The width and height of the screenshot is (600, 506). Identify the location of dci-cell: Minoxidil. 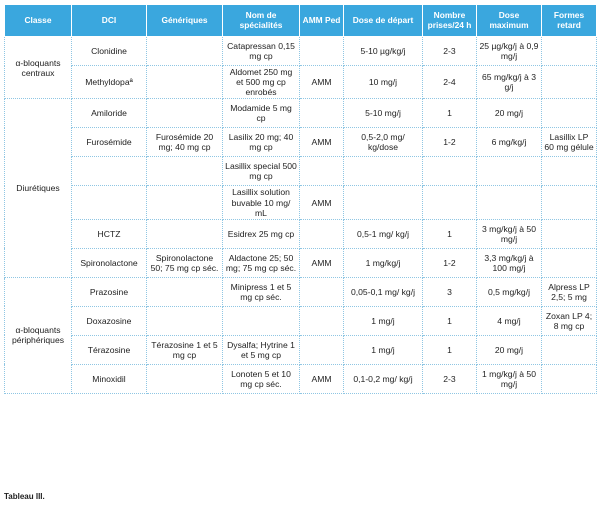
(109, 378).